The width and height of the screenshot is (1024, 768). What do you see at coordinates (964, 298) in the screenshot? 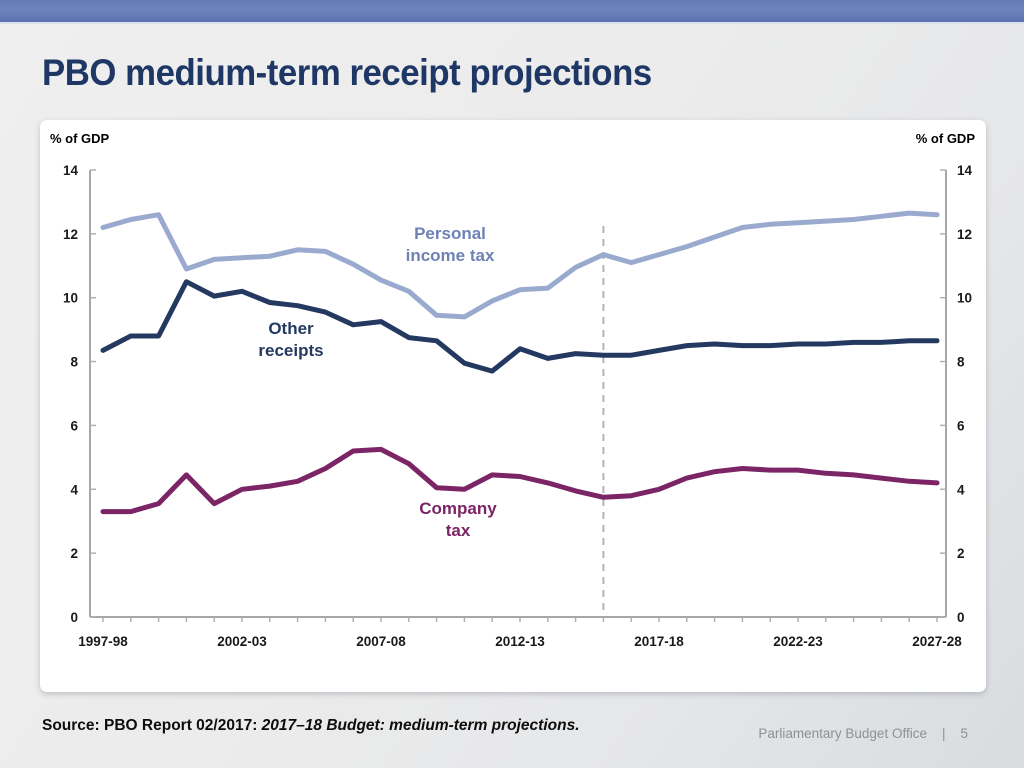
I see `y-tick-label-right: 10` at bounding box center [964, 298].